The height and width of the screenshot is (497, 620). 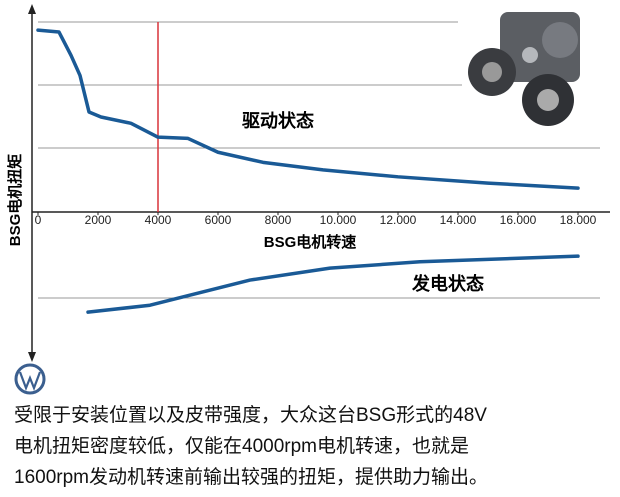 What do you see at coordinates (251, 477) in the screenshot?
I see `caption-line: 1600rpm发动机转速前输出较强的扭矩，提供助力输出。` at bounding box center [251, 477].